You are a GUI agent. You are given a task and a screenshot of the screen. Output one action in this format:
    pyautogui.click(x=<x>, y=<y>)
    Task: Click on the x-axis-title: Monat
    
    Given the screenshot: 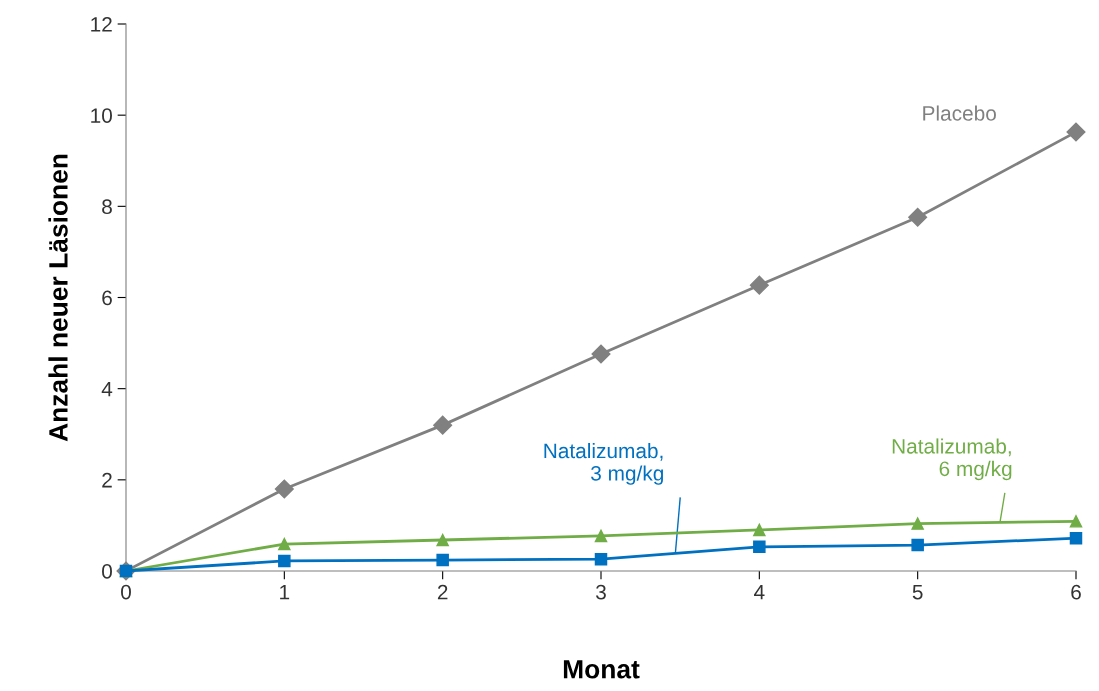 What is the action you would take?
    pyautogui.click(x=601, y=669)
    